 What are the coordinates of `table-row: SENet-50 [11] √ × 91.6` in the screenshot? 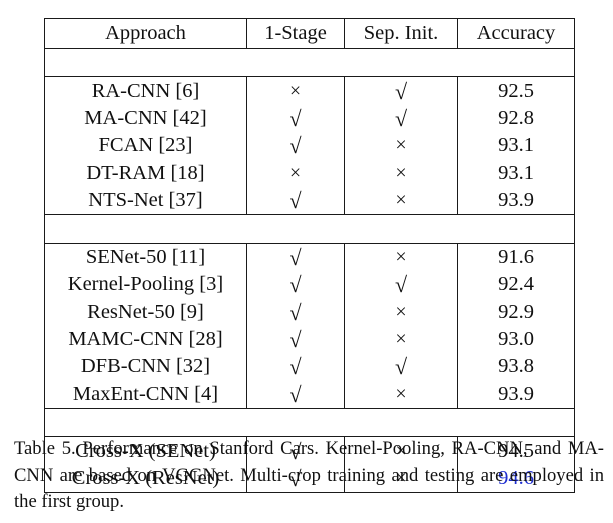 It's located at (309, 257).